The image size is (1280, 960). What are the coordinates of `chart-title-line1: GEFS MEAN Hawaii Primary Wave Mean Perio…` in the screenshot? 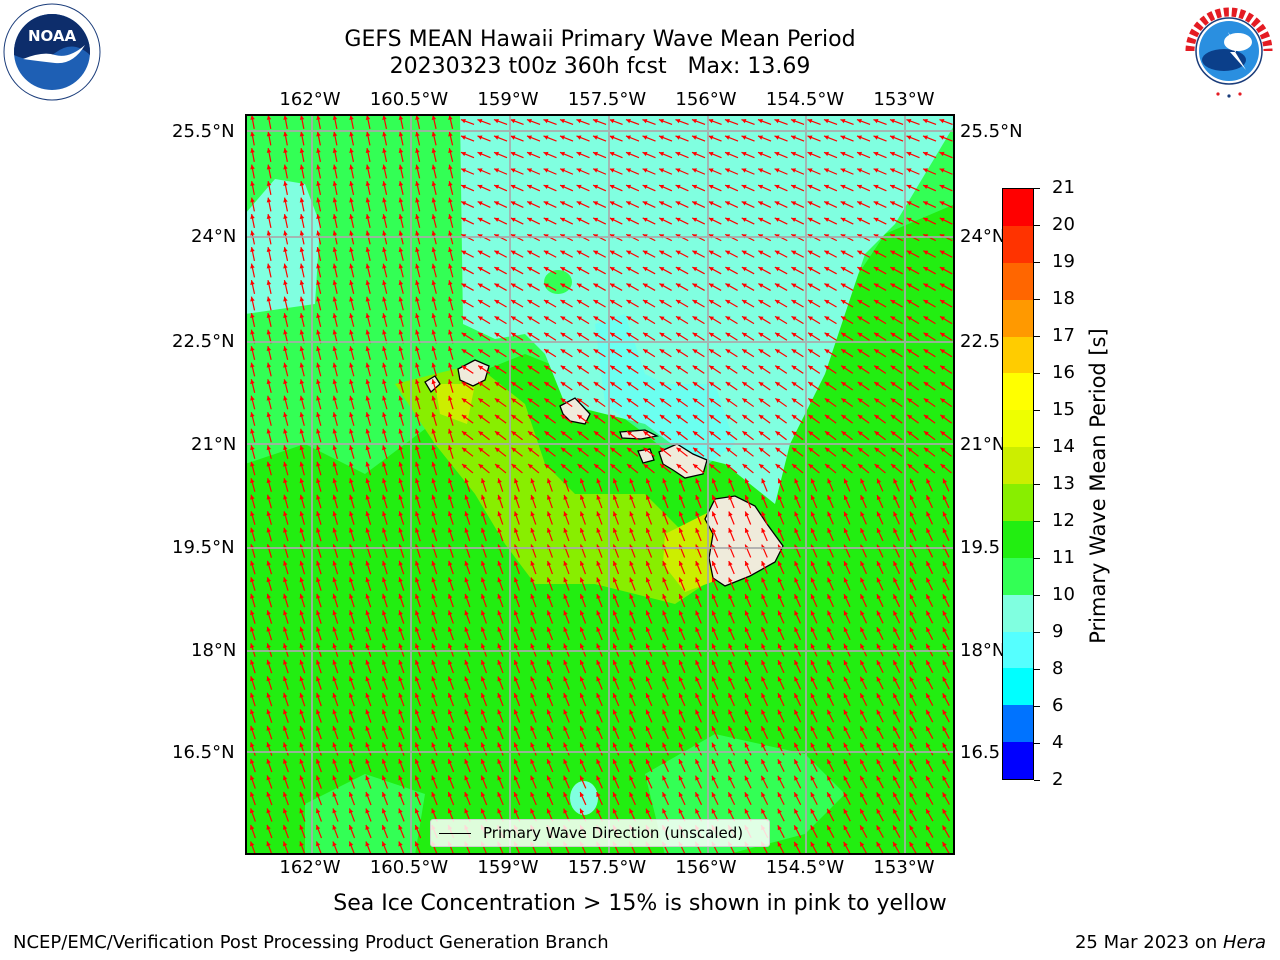 It's located at (600, 39).